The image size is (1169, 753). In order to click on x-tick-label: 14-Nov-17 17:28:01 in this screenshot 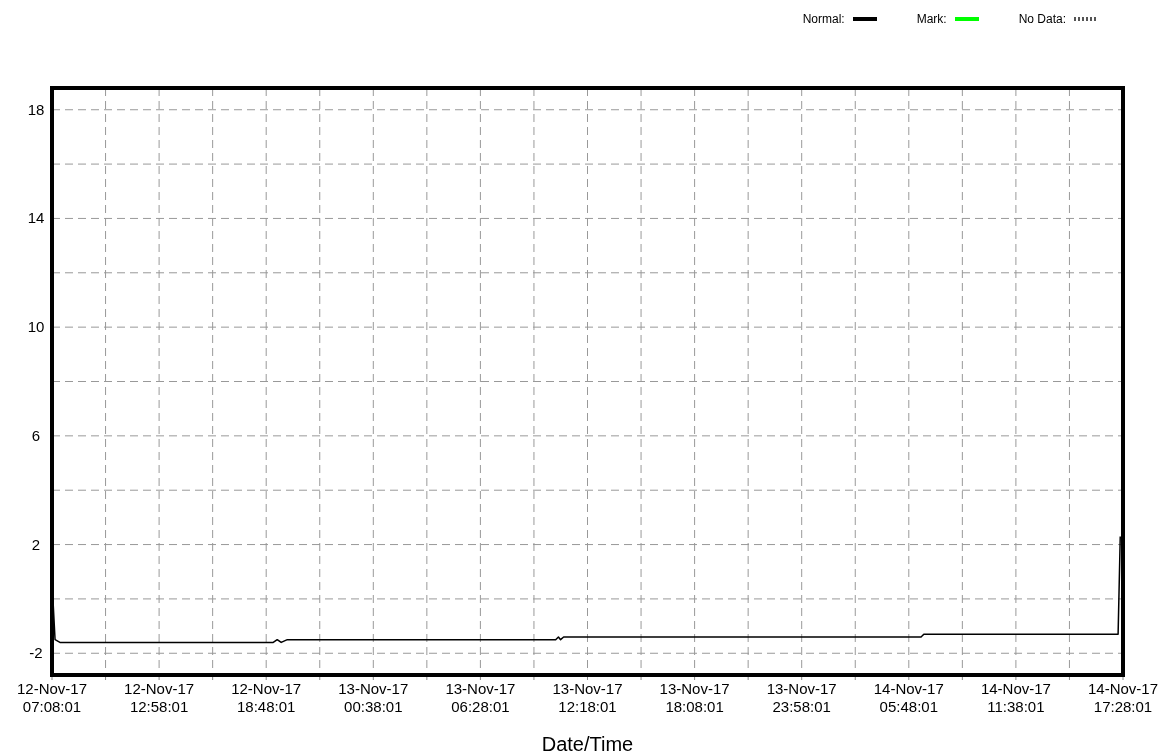, I will do `click(1123, 697)`.